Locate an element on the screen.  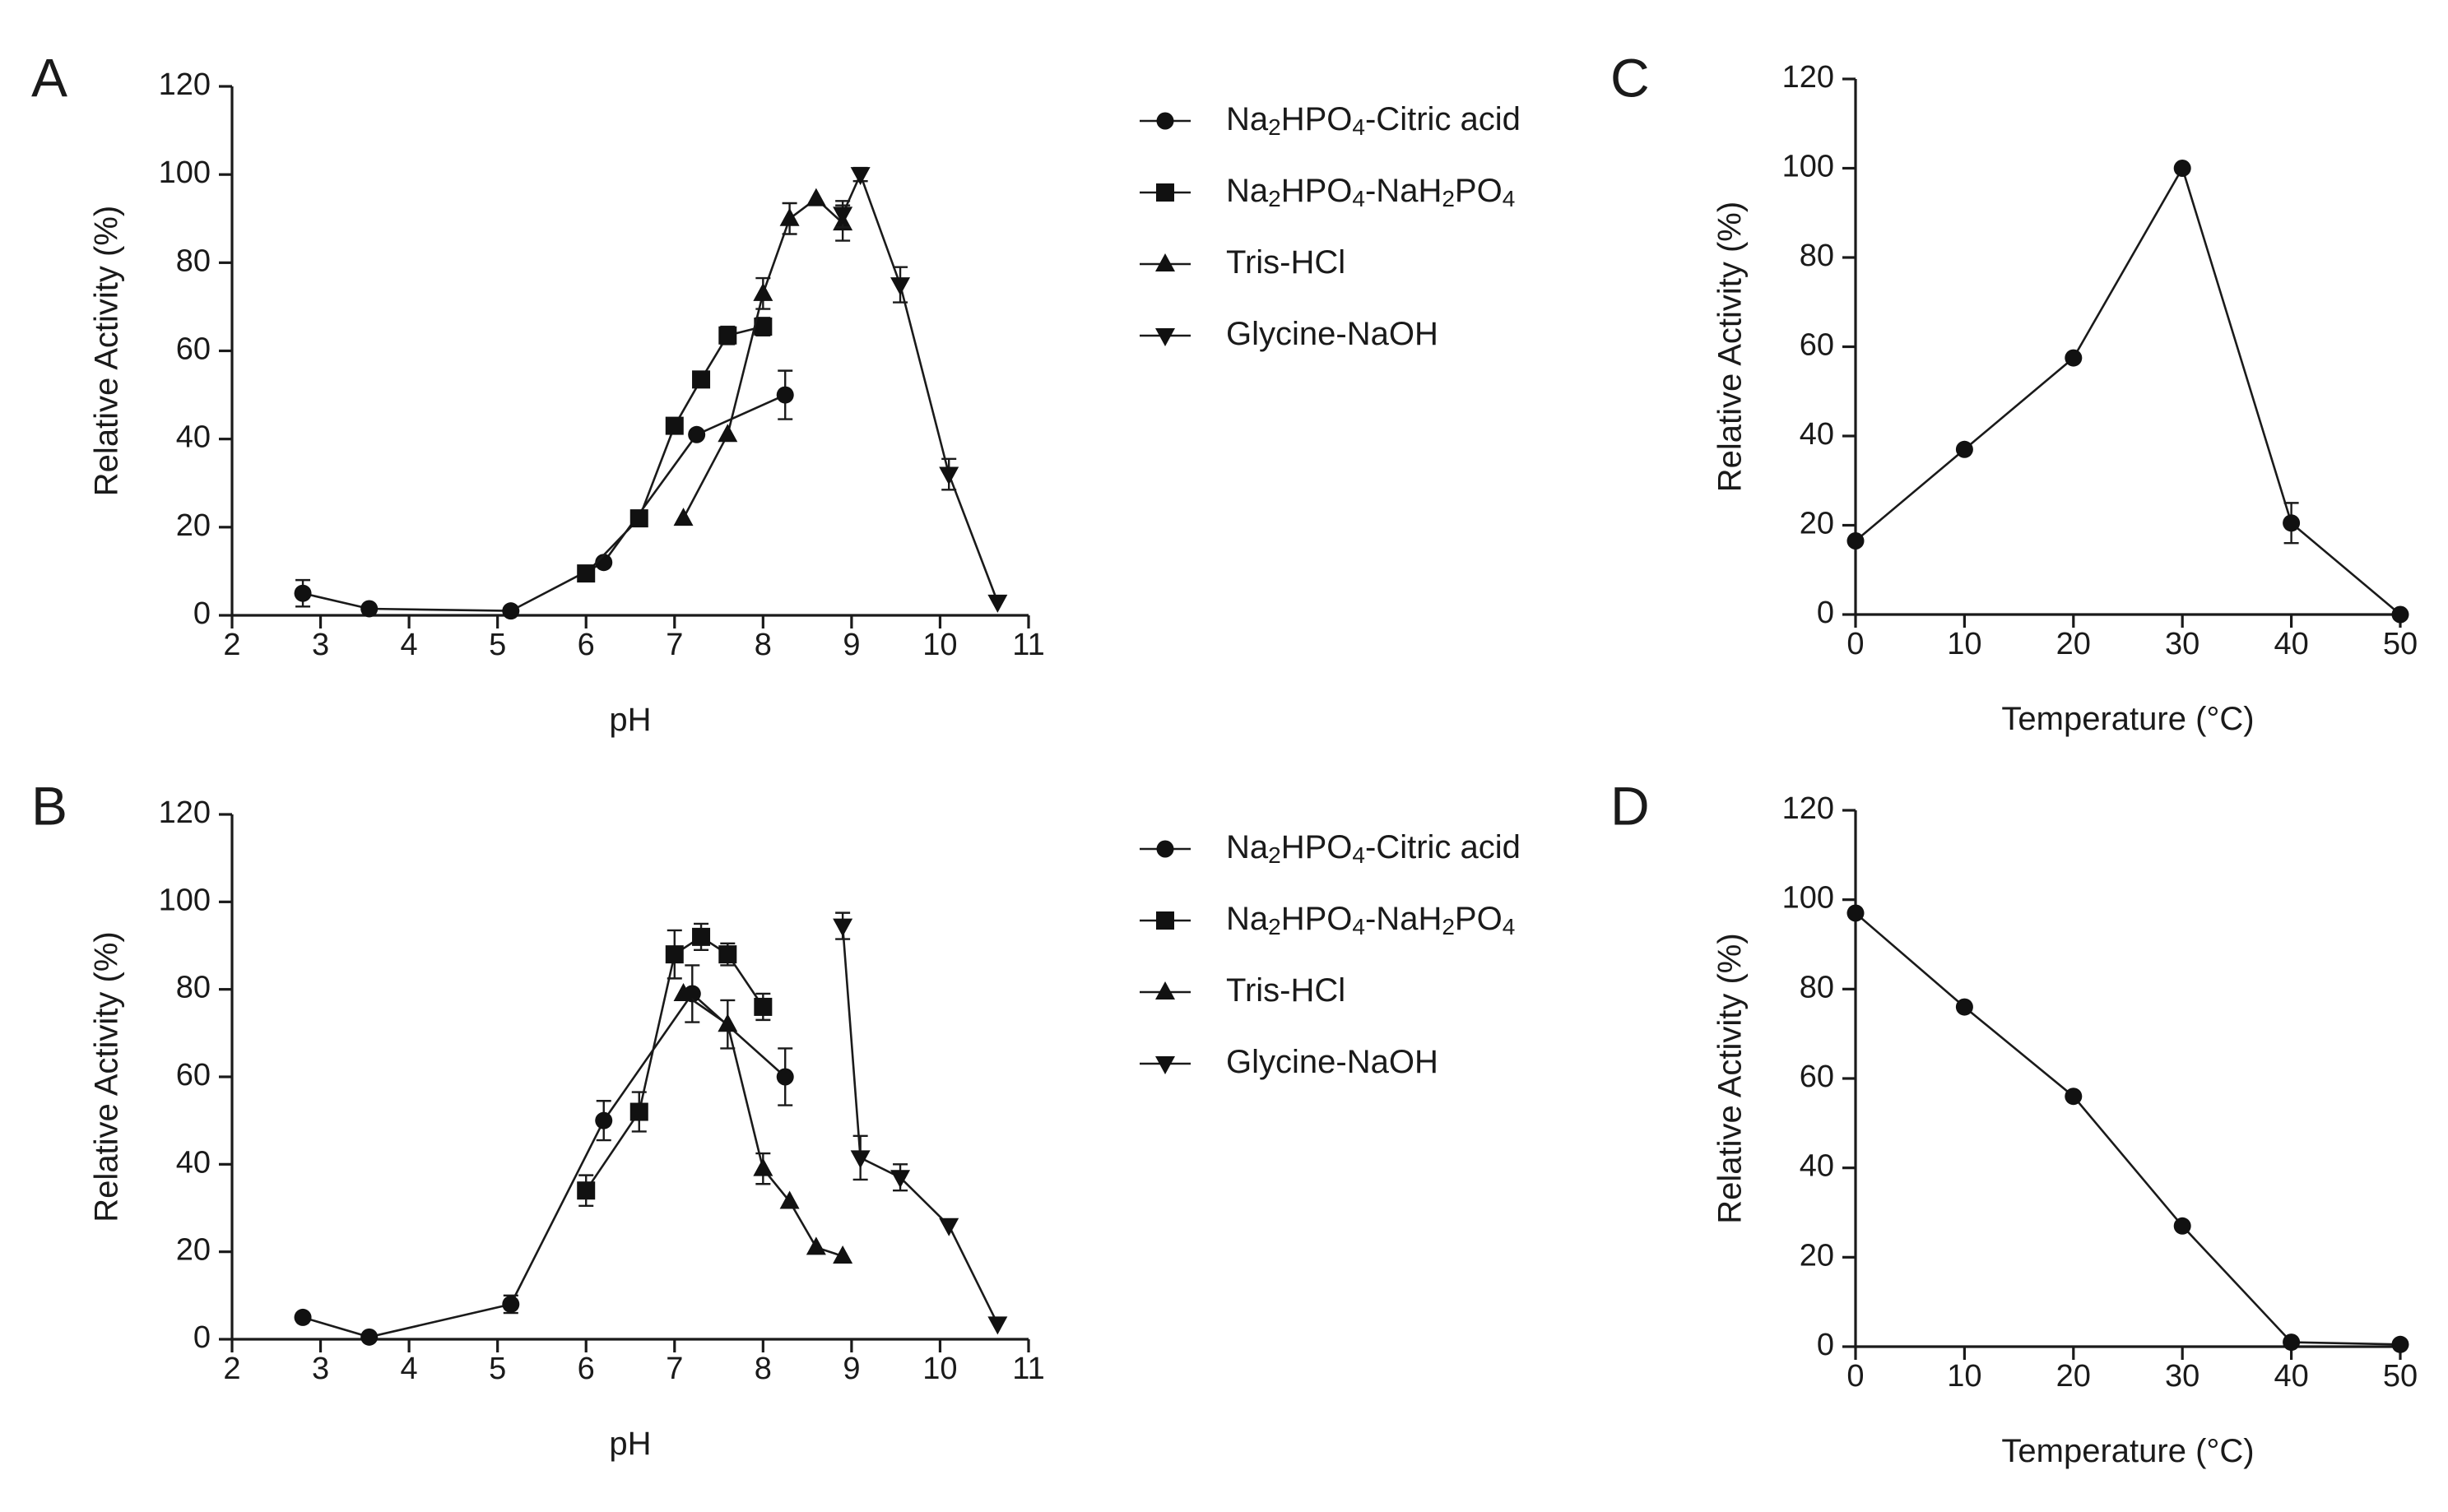
x-tick-label: 6 is located at coordinates (586, 645).